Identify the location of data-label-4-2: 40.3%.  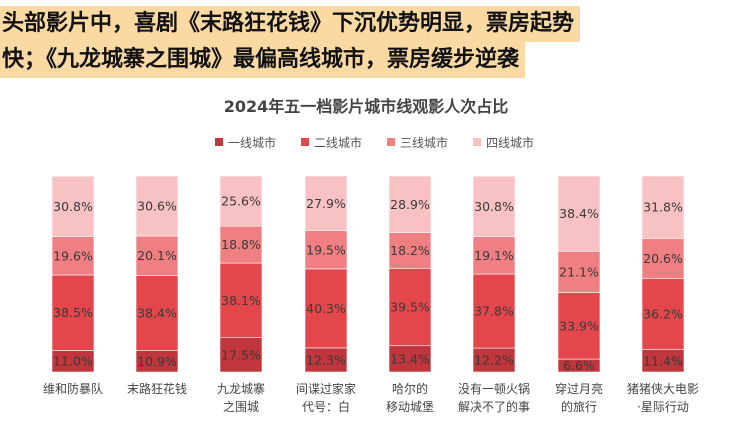
(326, 308).